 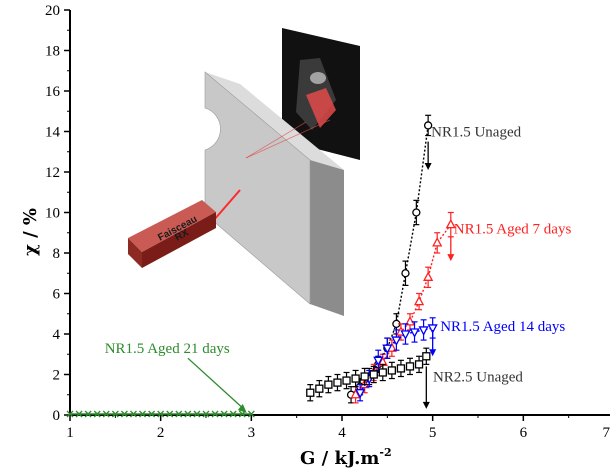 What do you see at coordinates (478, 378) in the screenshot?
I see `series-annotation: NR2.5 Unaged` at bounding box center [478, 378].